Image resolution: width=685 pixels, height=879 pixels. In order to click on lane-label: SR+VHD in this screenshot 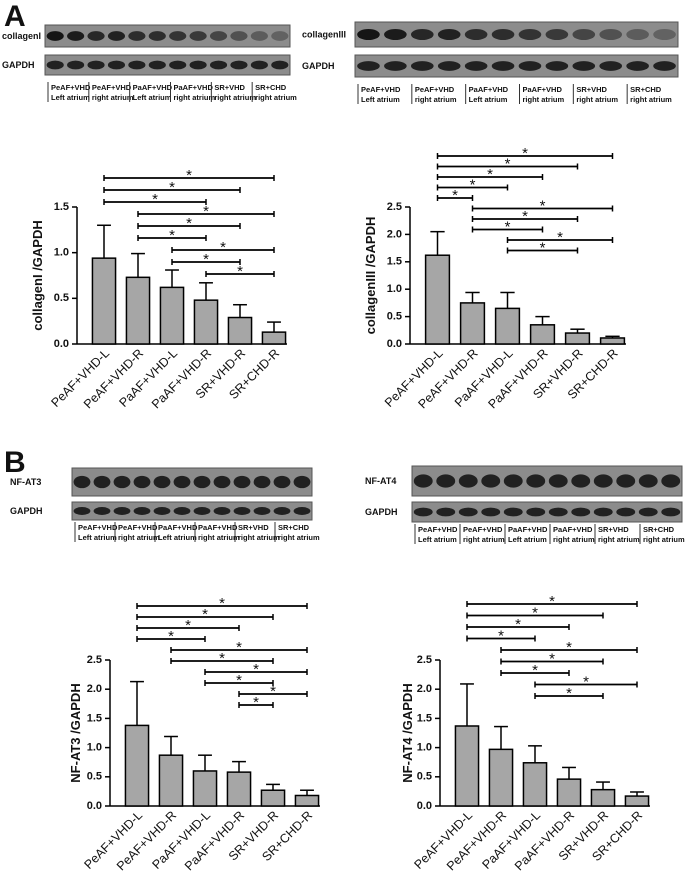, I will do `click(229, 87)`.